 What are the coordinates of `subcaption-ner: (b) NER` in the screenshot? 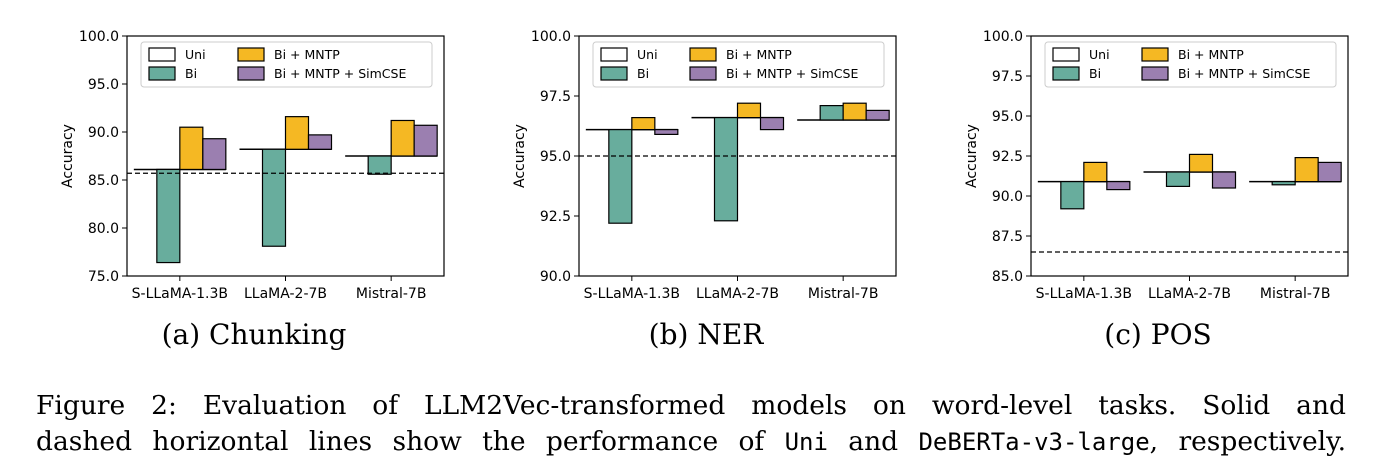 It's located at (706, 334).